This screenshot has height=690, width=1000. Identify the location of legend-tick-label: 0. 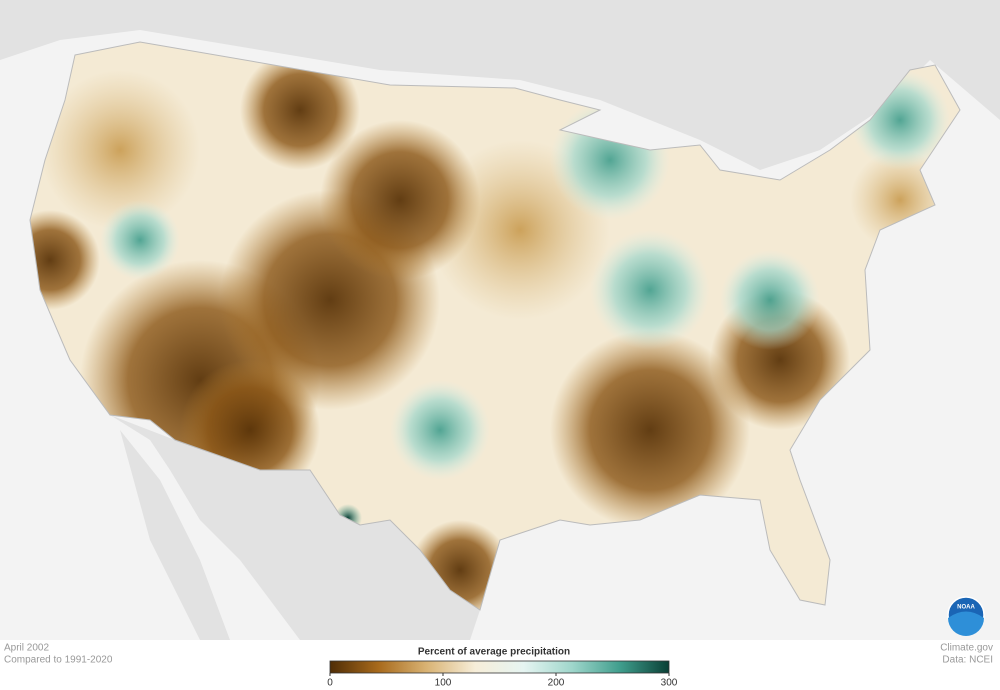
(330, 683).